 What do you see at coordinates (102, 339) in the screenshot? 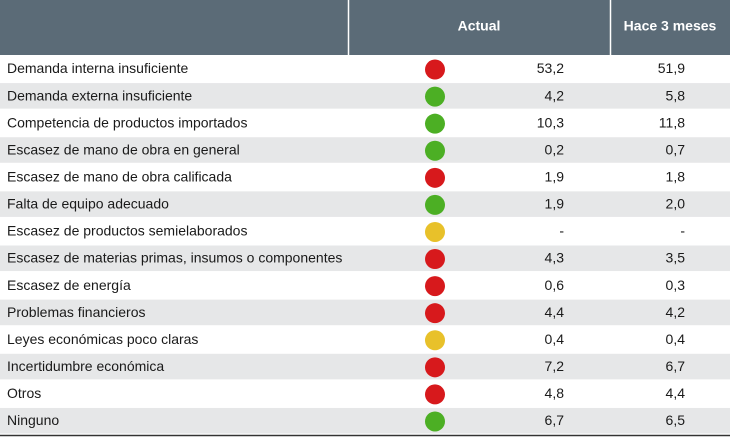
I see `row-label: Leyes económicas poco claras` at bounding box center [102, 339].